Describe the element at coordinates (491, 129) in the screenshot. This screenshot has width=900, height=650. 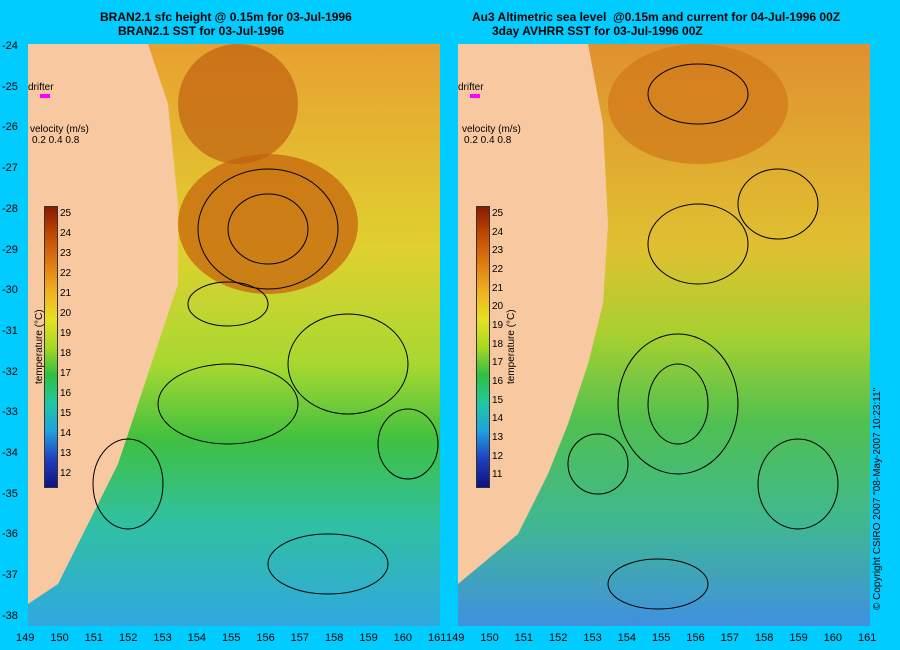
I see `right-velocity-label: velocity (m/s)` at that location.